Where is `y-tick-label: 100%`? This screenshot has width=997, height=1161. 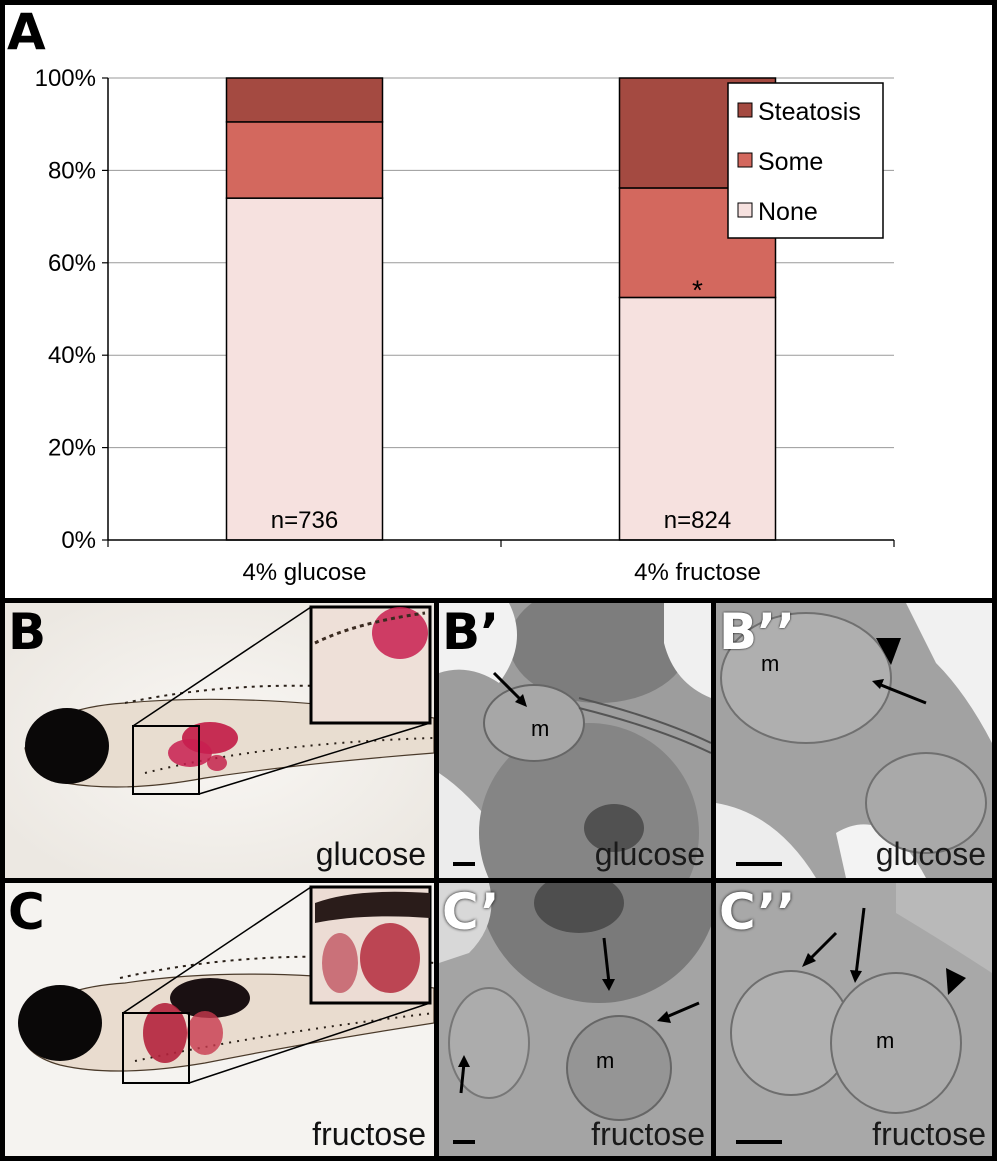 y-tick-label: 100% is located at coordinates (65, 78).